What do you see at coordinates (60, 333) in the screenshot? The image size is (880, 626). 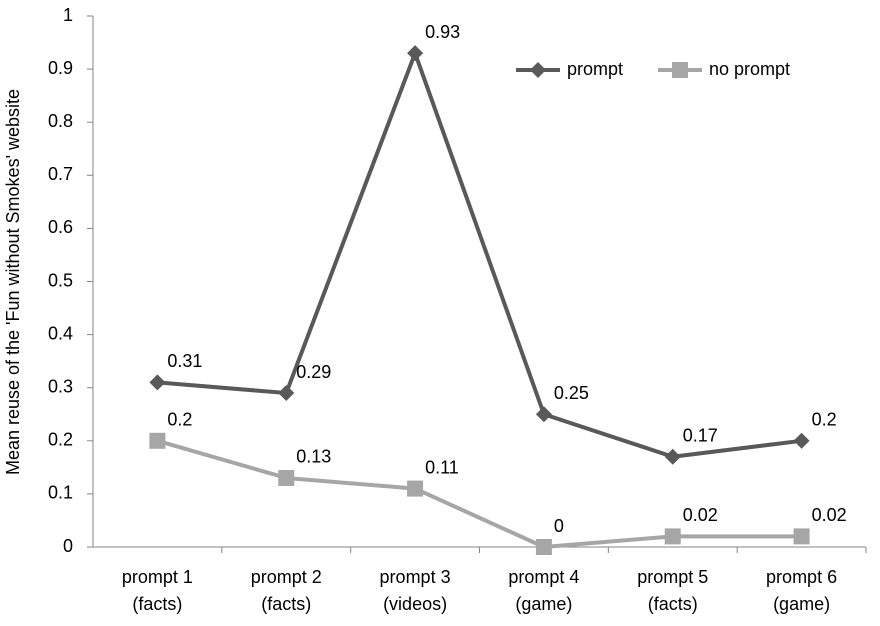 I see `y-tick-label: 0.4` at bounding box center [60, 333].